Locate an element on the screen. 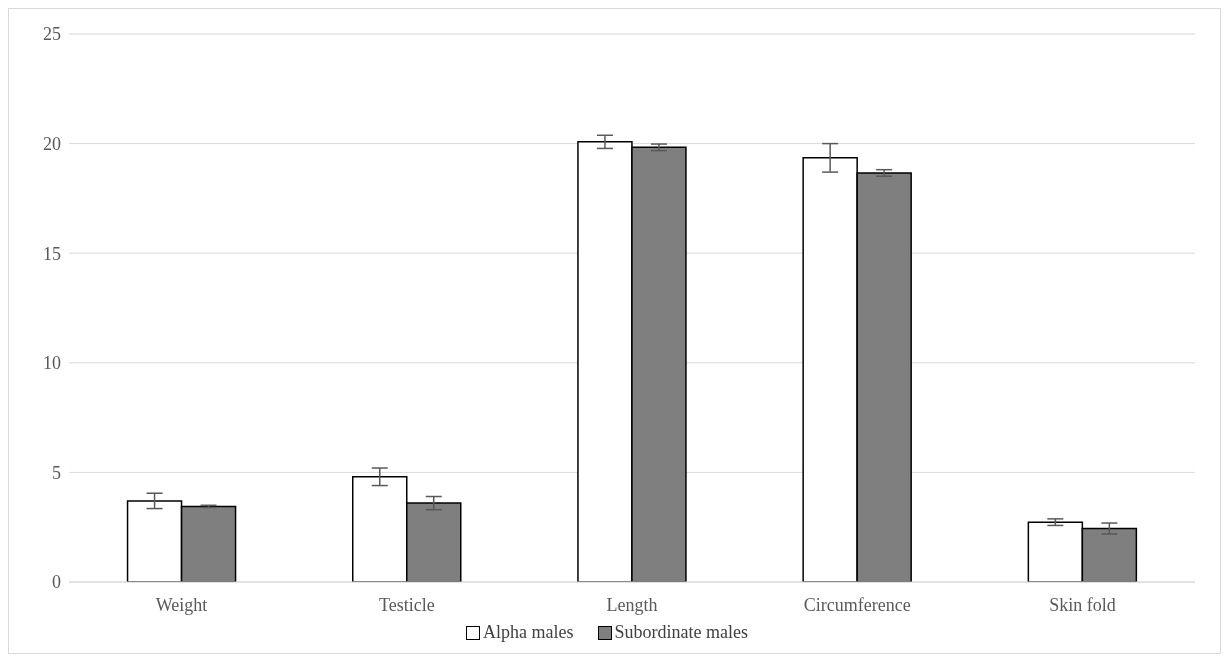 The width and height of the screenshot is (1231, 664). x-tick-label: Testicle is located at coordinates (406, 604).